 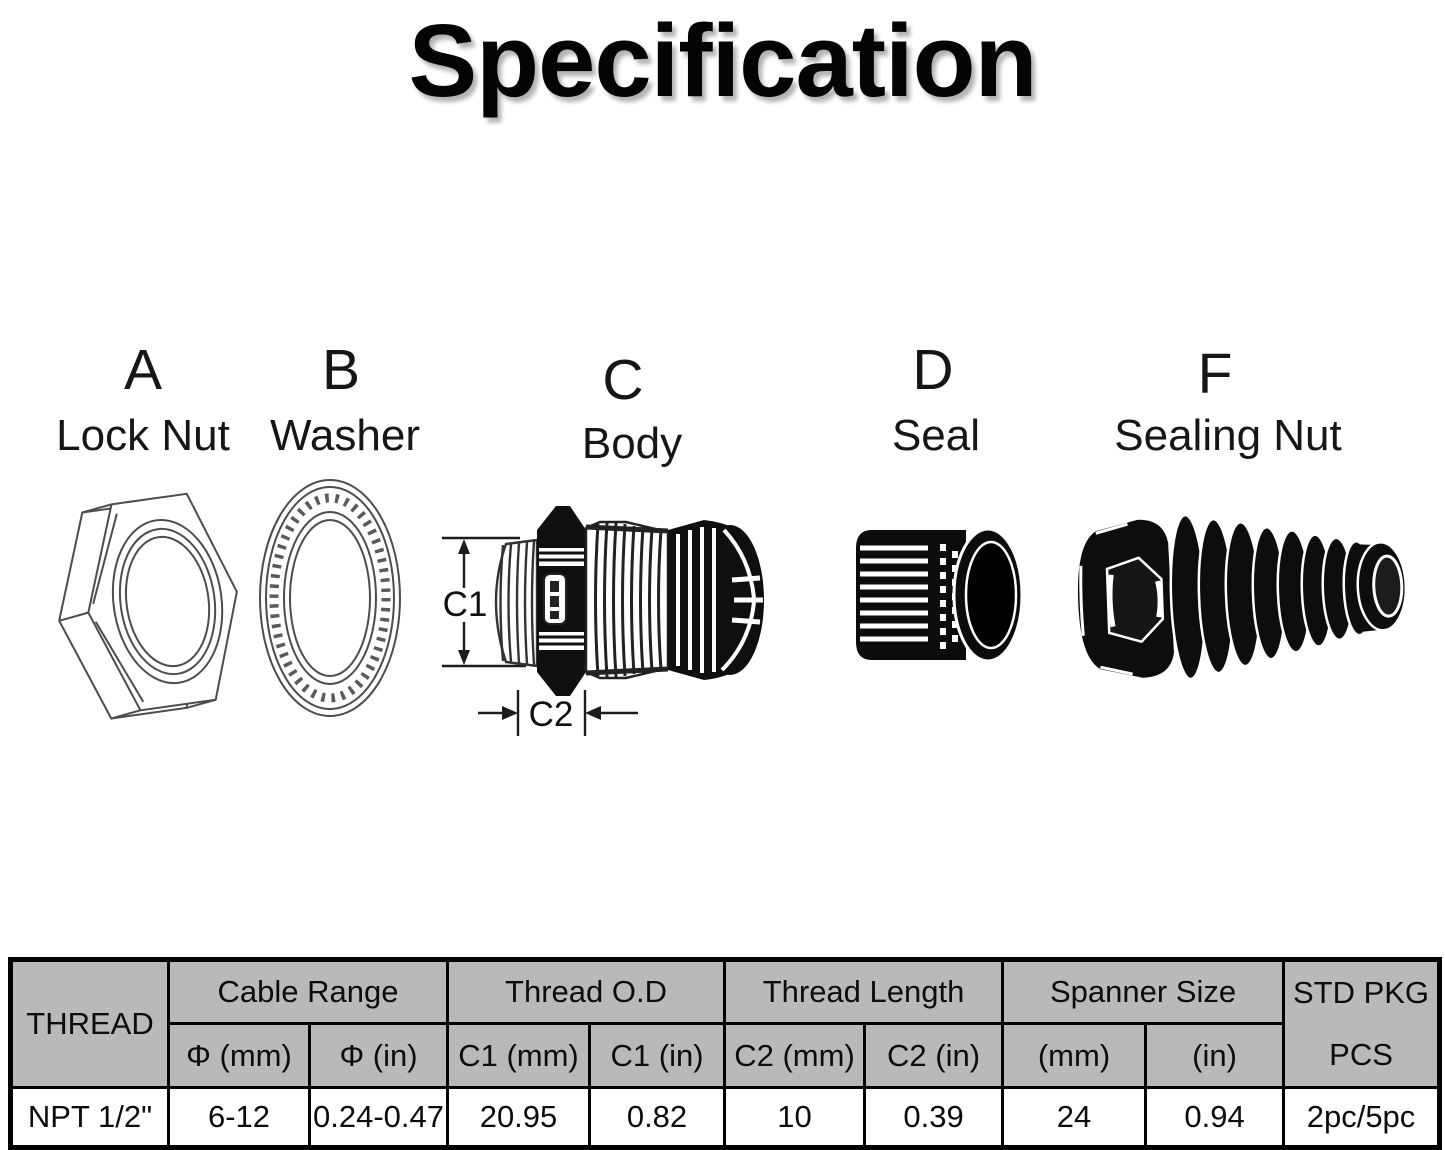 What do you see at coordinates (1228, 435) in the screenshot?
I see `part-name-sealing-nut: Sealing Nut` at bounding box center [1228, 435].